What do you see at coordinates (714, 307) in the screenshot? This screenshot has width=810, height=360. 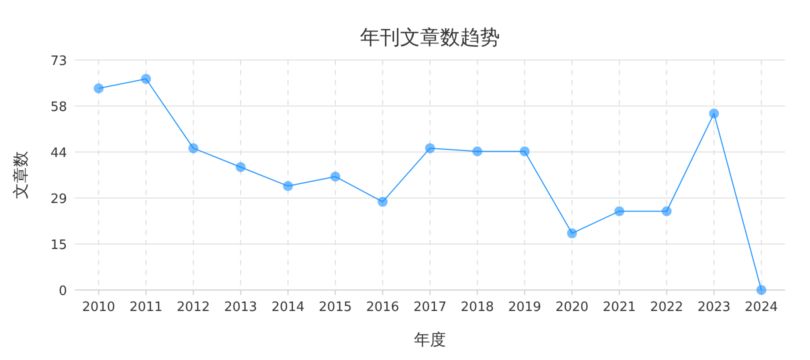 I see `x-tick-label: 2023` at bounding box center [714, 307].